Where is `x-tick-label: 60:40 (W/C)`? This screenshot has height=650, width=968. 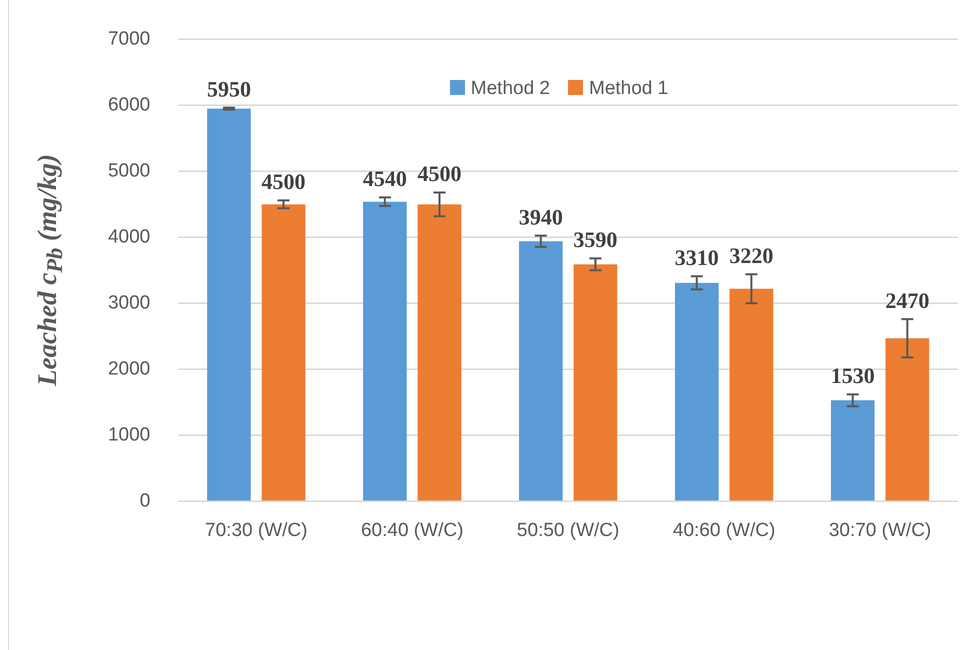 x-tick-label: 60:40 (W/C) is located at coordinates (412, 530).